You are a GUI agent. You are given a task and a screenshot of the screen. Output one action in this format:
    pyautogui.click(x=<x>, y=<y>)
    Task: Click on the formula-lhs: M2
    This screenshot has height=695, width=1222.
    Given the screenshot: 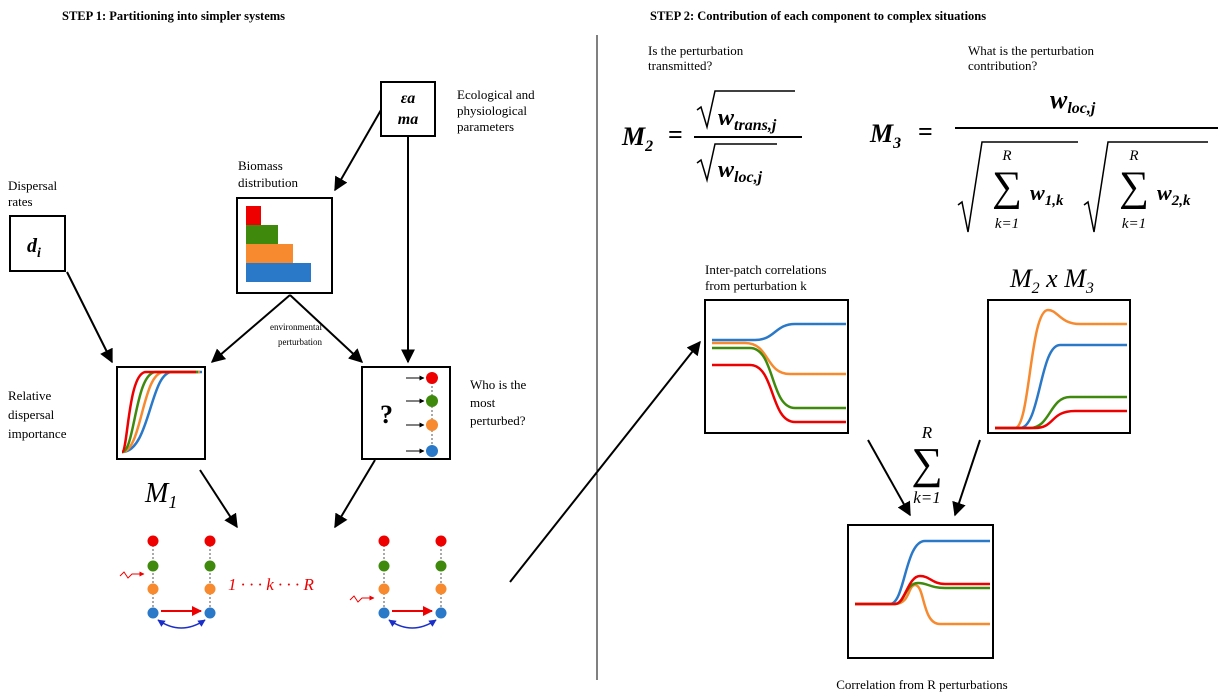 What is the action you would take?
    pyautogui.click(x=637, y=138)
    